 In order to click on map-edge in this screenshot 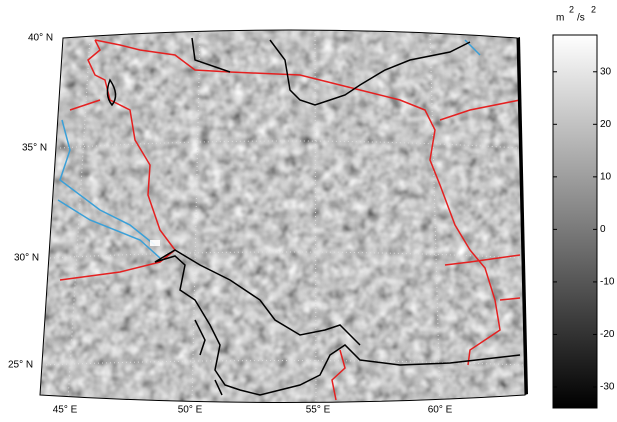, I will do `click(522, 216)`.